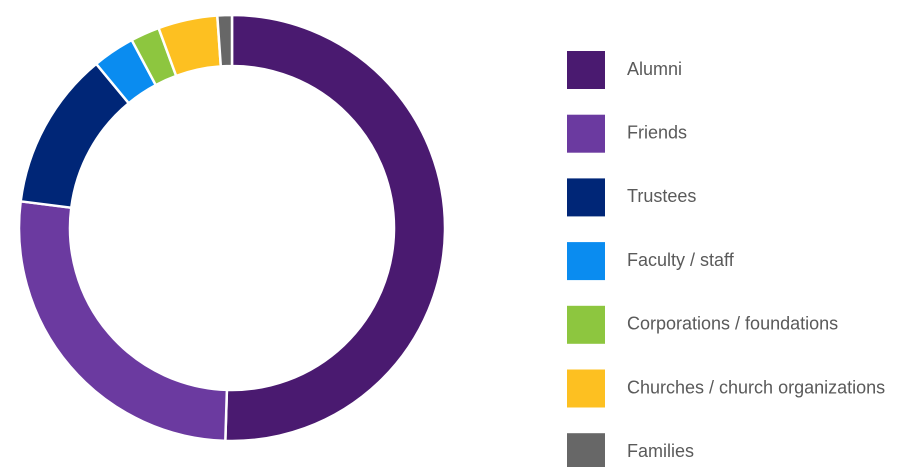 This screenshot has width=918, height=467. Describe the element at coordinates (681, 260) in the screenshot. I see `legend-label: Faculty / staff` at that location.